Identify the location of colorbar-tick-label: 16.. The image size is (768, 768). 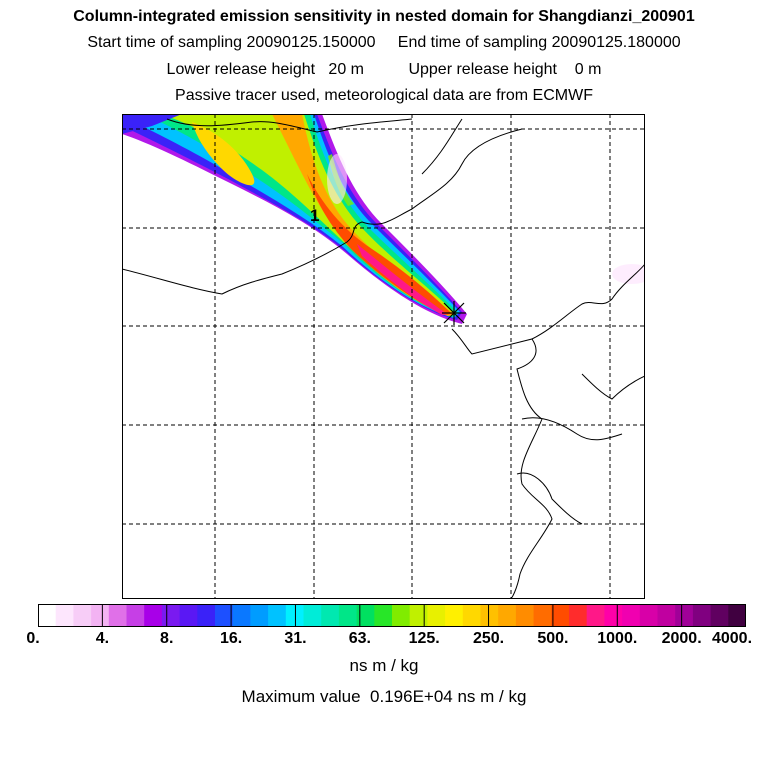
(231, 638).